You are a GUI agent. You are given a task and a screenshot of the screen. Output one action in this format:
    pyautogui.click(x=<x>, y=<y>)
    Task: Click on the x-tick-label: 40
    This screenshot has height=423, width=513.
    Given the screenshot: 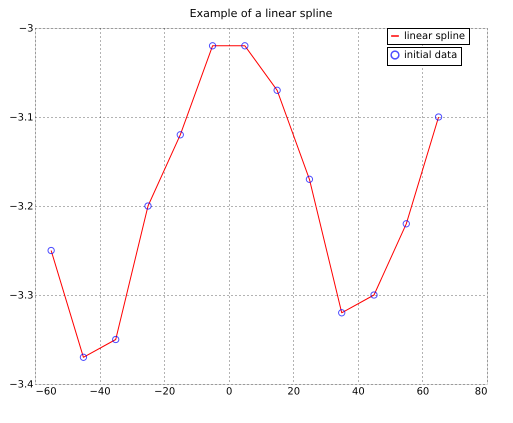 What is the action you would take?
    pyautogui.click(x=358, y=392)
    